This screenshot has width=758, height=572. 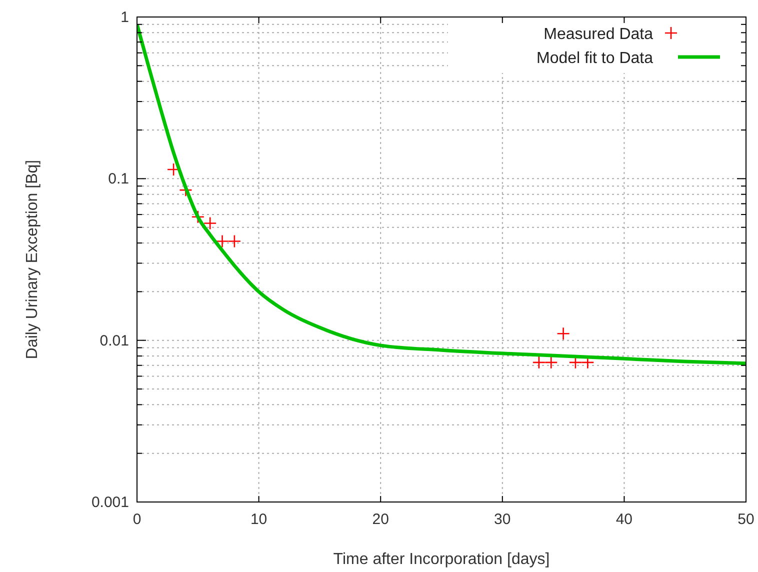 I want to click on x-tick-label: 50, so click(x=746, y=519).